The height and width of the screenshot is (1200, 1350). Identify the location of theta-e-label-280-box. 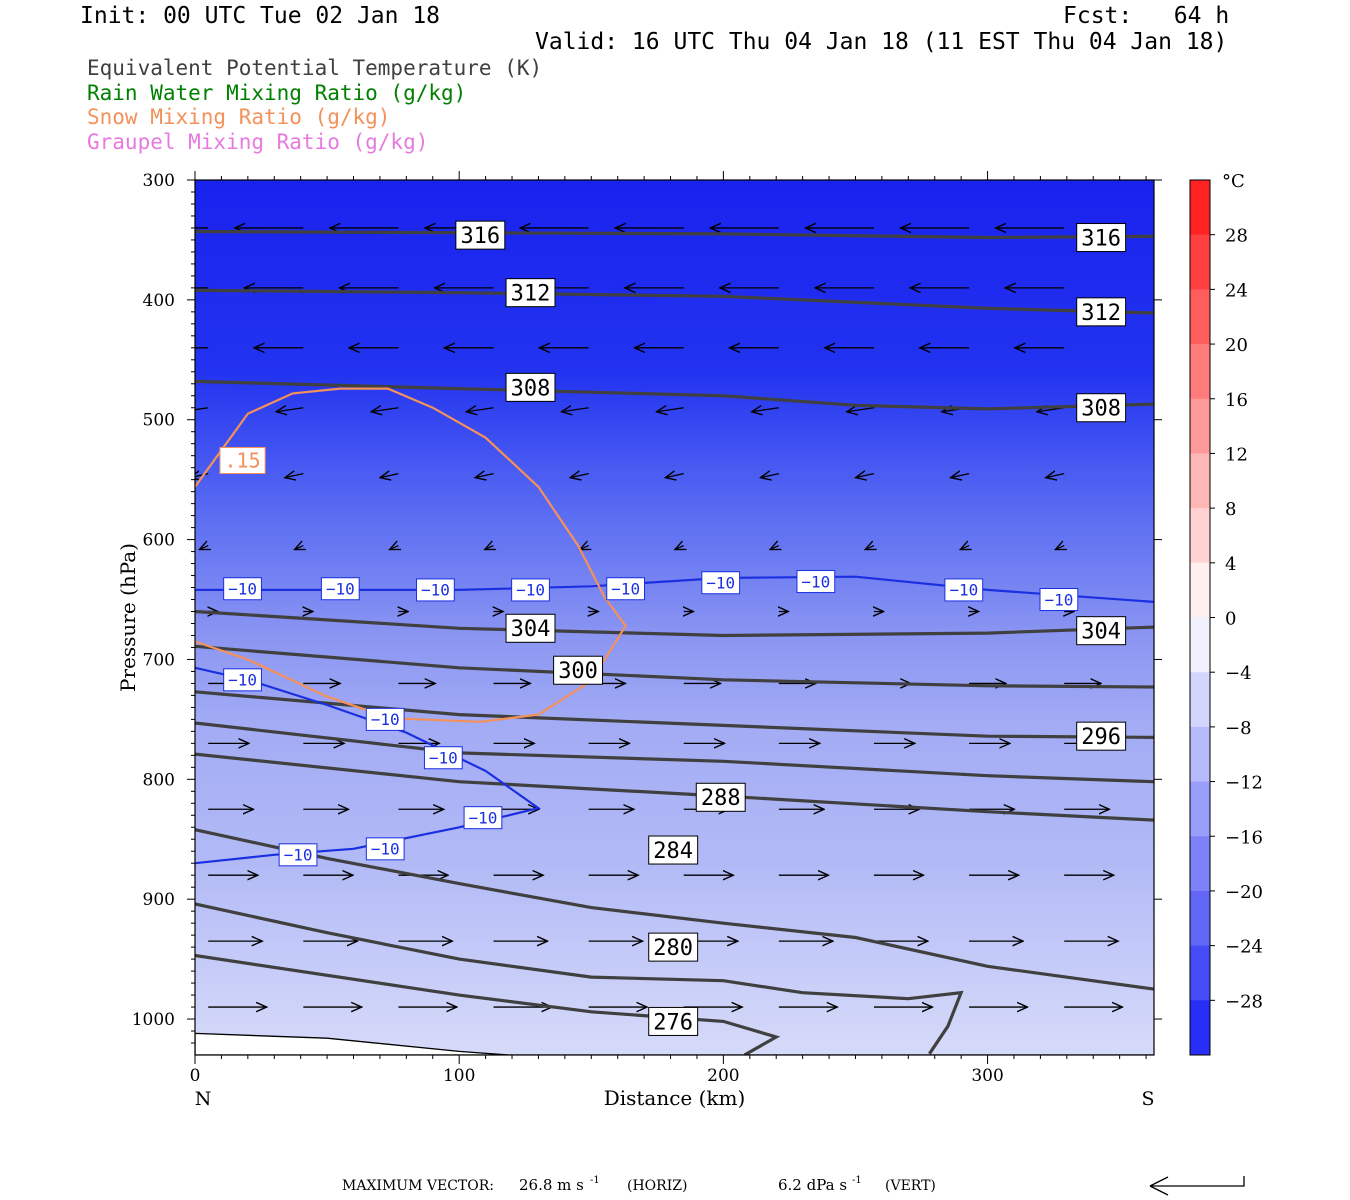
(673, 947).